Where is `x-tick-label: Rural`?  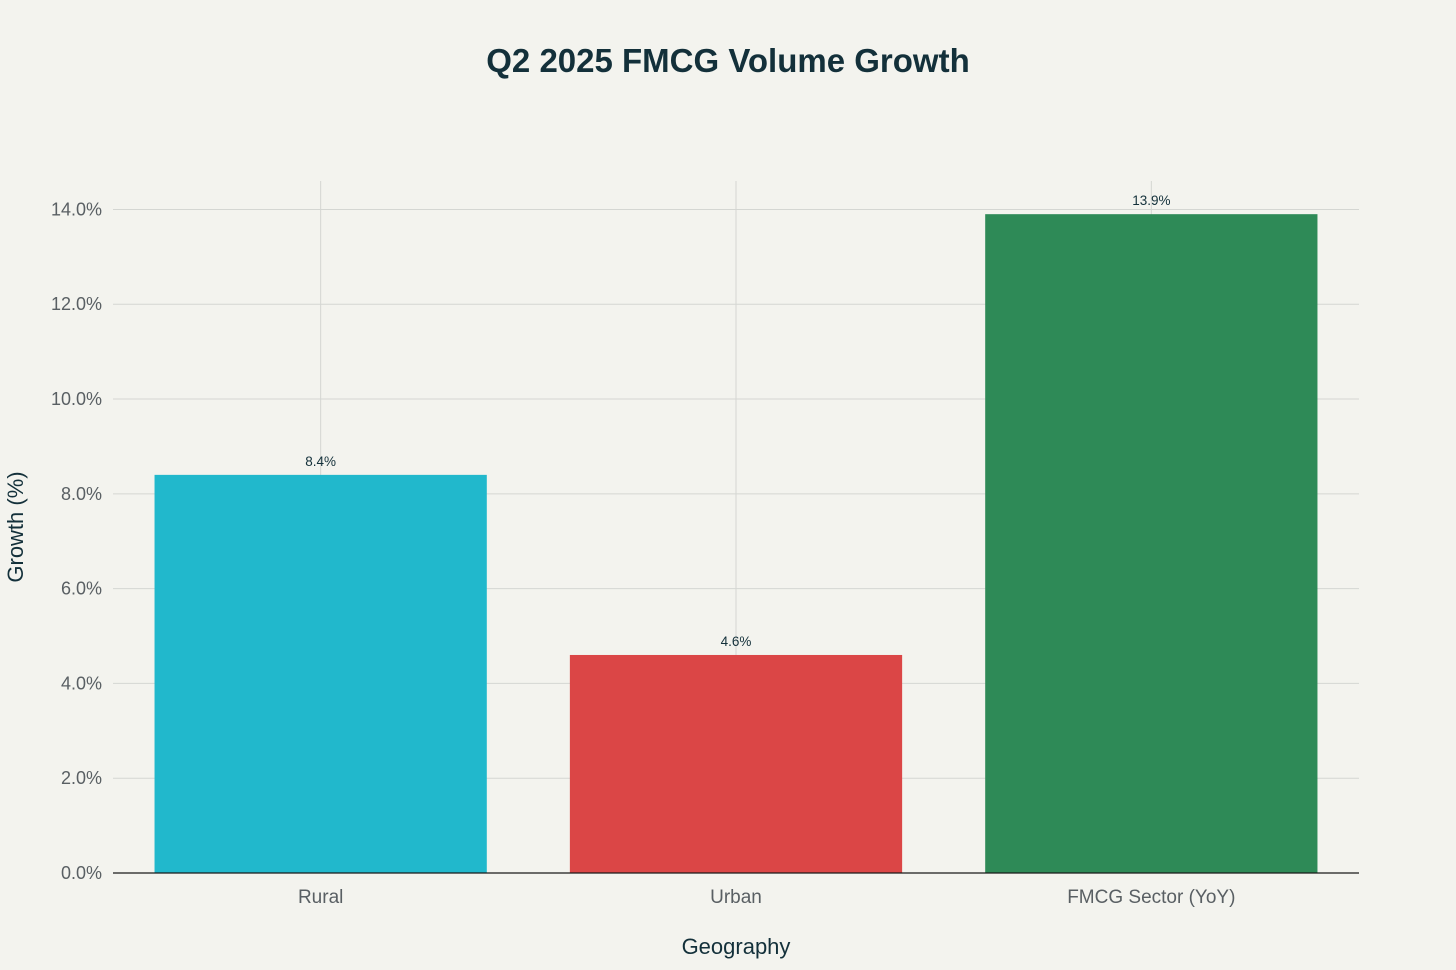
x-tick-label: Rural is located at coordinates (320, 897).